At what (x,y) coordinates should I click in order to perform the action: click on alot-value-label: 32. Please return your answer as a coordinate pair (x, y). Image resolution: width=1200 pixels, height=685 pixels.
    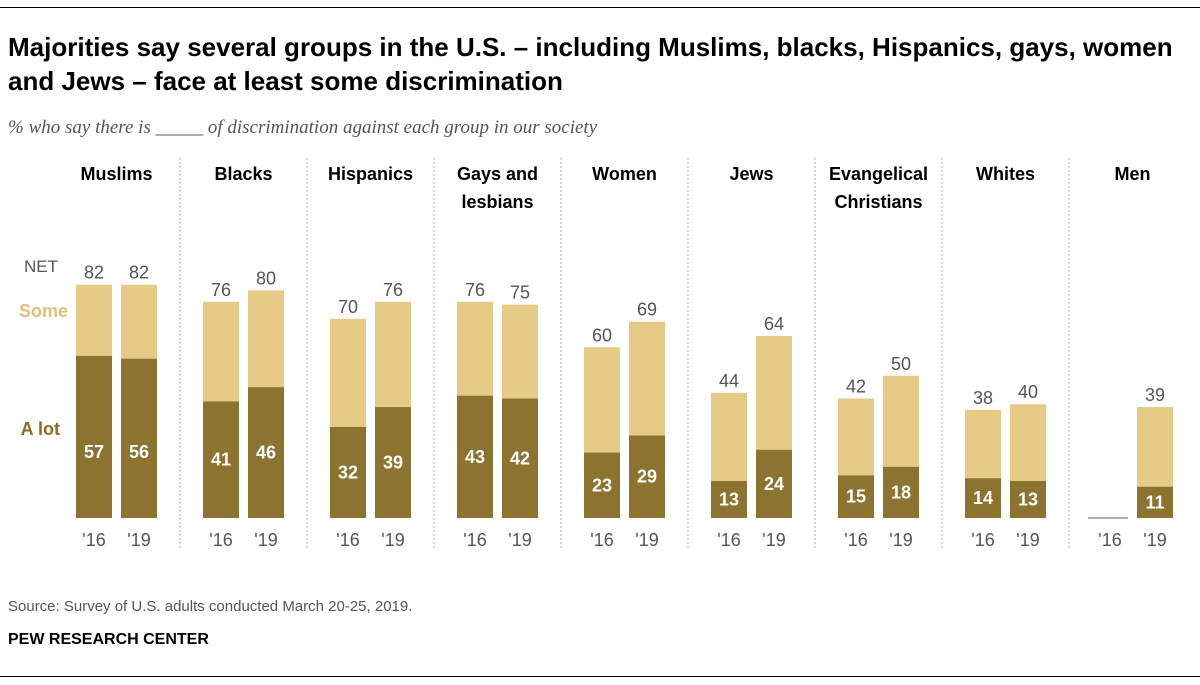
    Looking at the image, I should click on (348, 472).